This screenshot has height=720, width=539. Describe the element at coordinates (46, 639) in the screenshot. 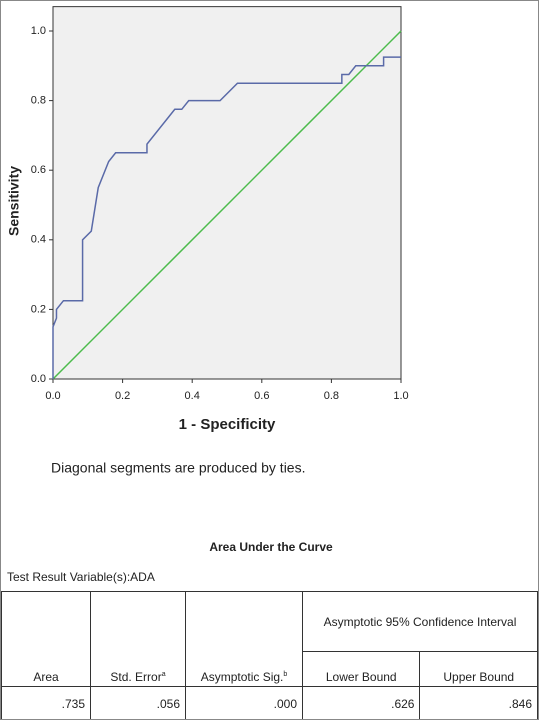

I see `header-cell: Area` at that location.